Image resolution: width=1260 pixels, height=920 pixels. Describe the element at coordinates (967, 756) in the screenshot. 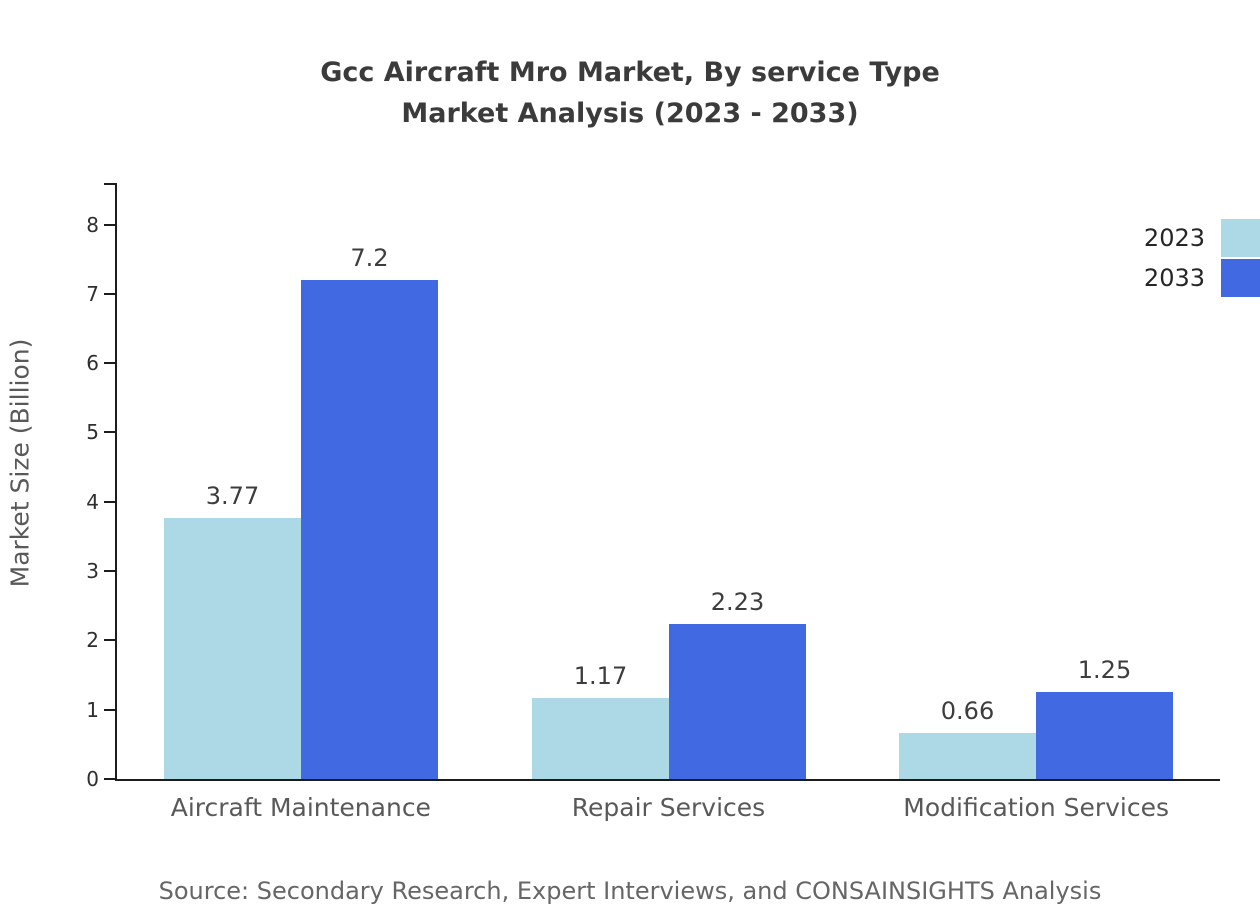

I see `bar-2023-modification-services` at that location.